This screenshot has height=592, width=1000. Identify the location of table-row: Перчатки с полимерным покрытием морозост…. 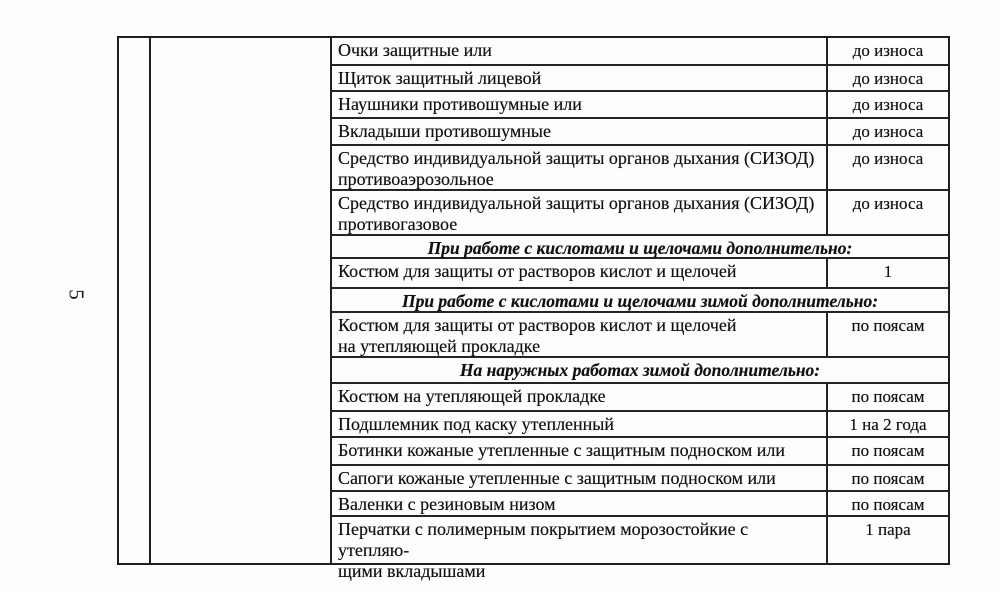
(640, 549).